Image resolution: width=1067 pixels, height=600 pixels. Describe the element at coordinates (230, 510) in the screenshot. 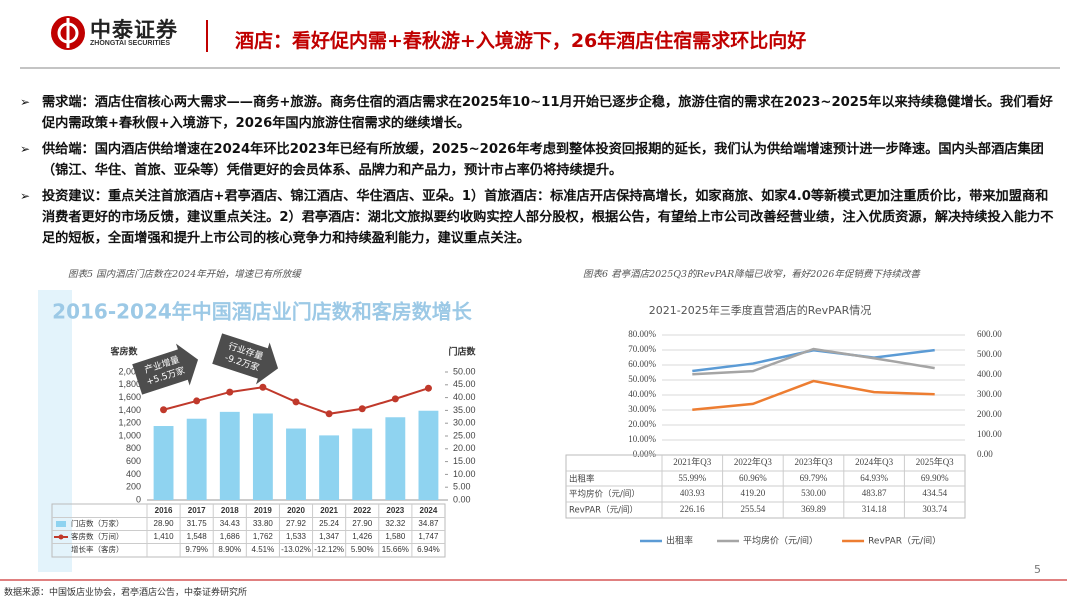

I see `x-tick-label: 2018` at that location.